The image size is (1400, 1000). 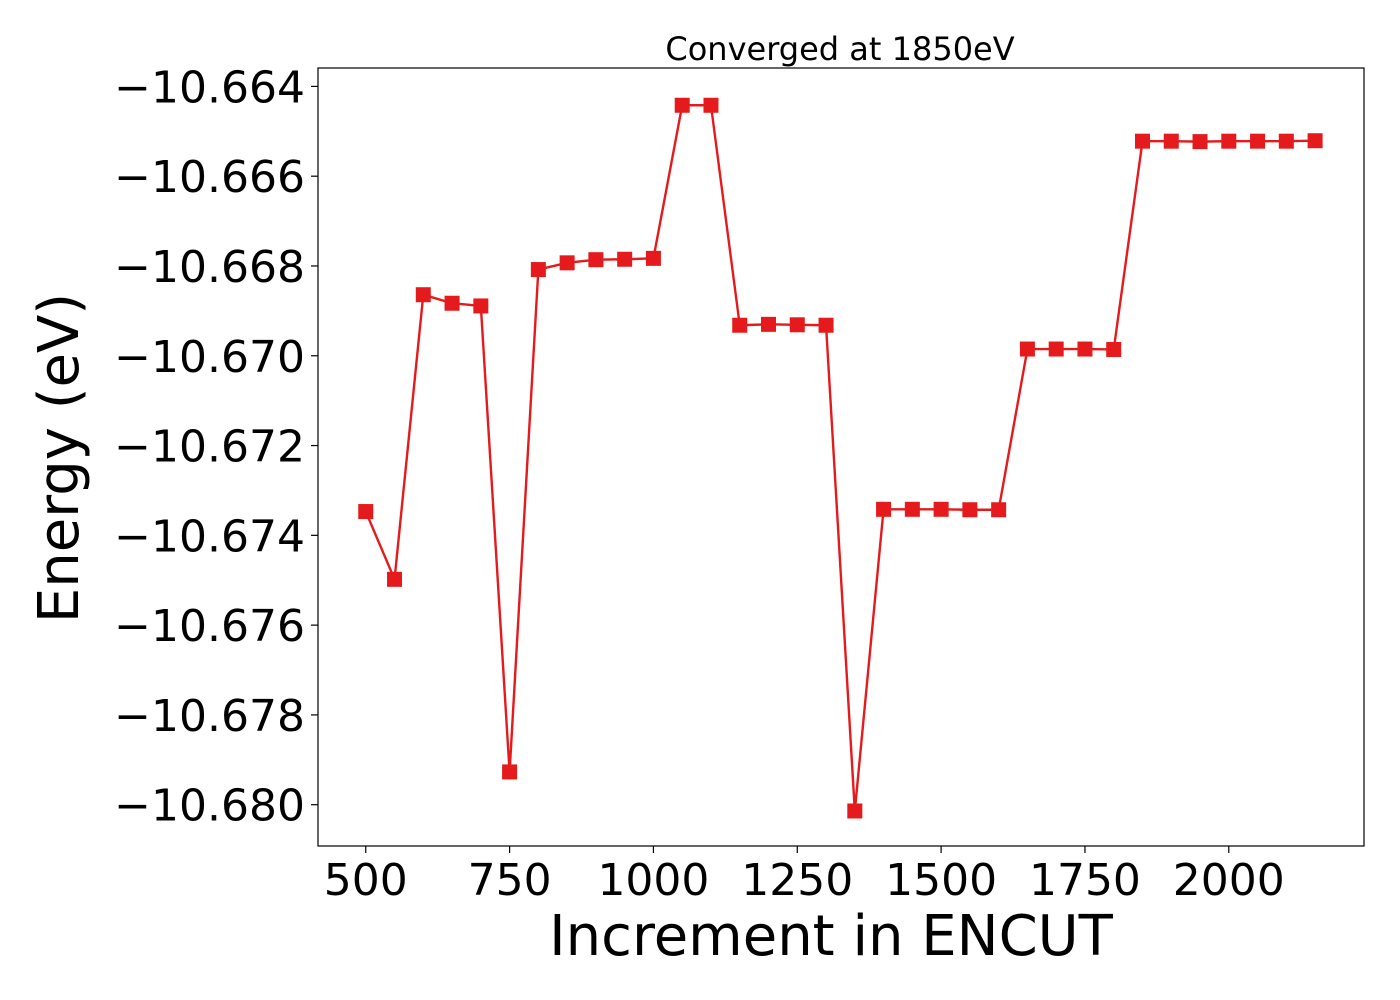 I want to click on y-tick-label: −10.678, so click(x=209, y=716).